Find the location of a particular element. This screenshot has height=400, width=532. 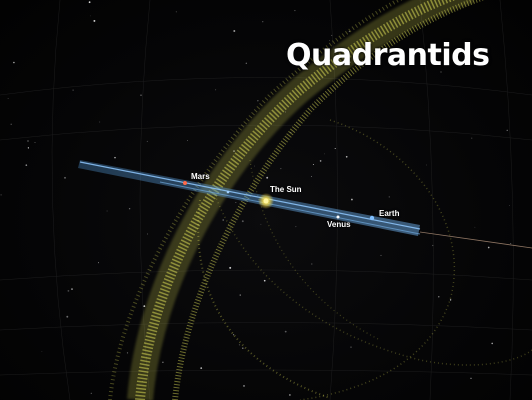

sun-label: The Sun is located at coordinates (286, 189).